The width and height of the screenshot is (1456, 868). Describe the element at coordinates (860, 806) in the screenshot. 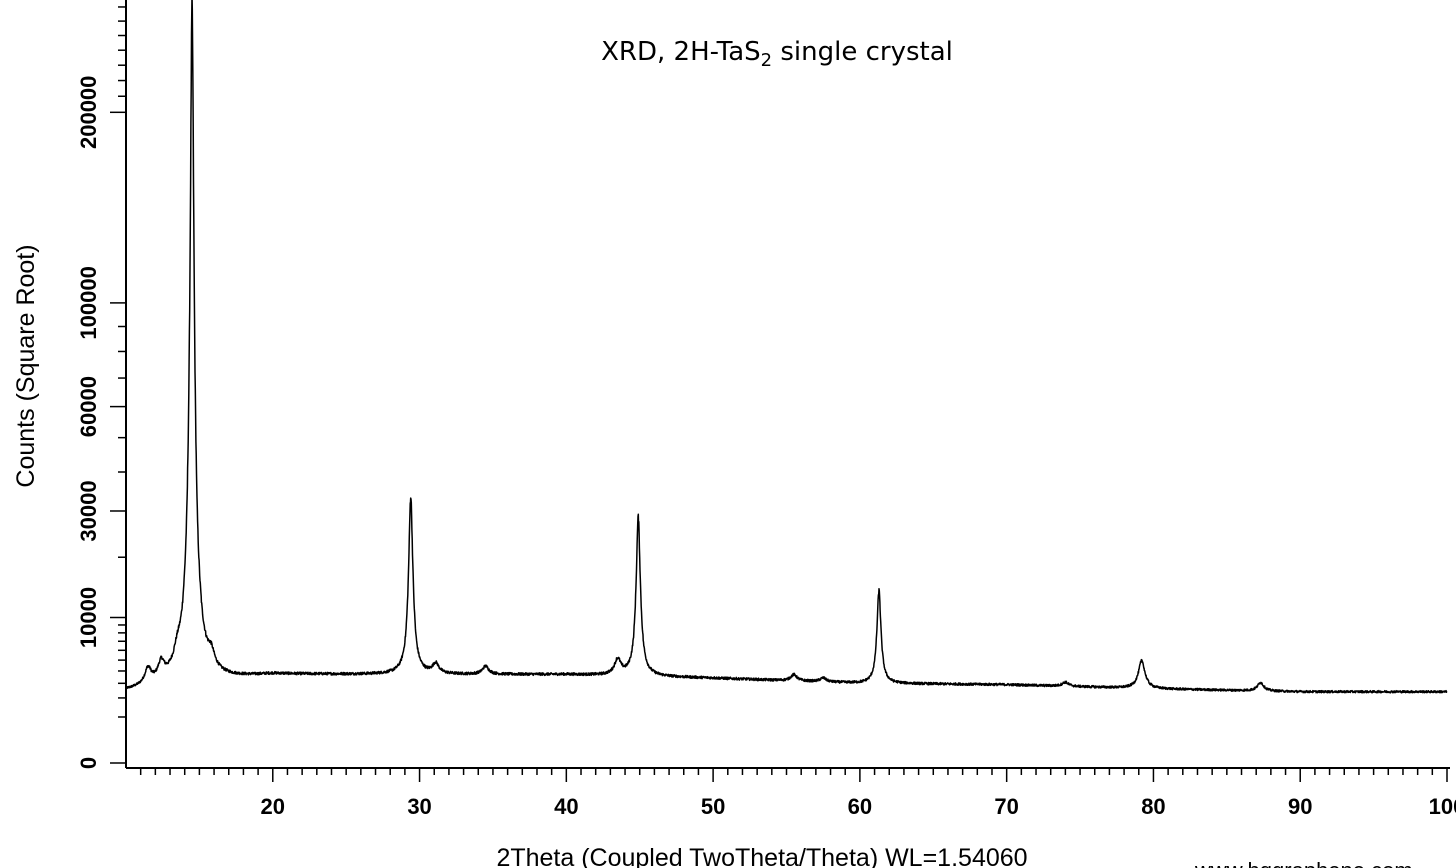

I see `x-tick-label: 60` at that location.